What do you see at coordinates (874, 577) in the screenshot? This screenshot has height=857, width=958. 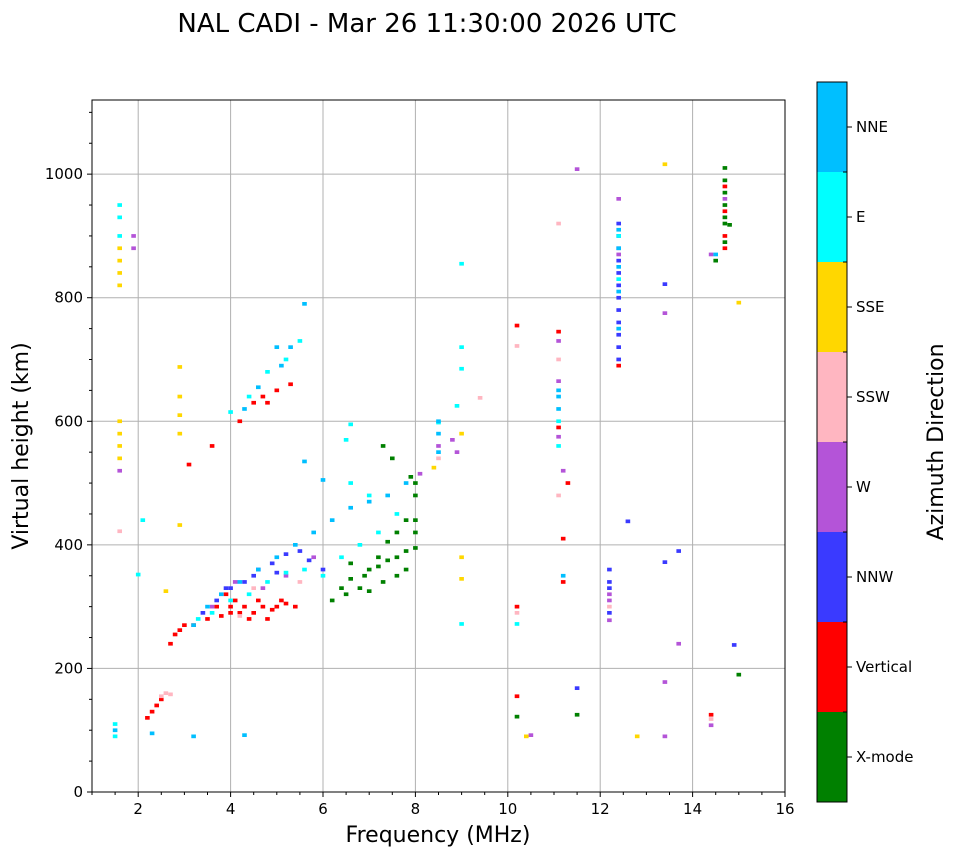 I see `colorbar-label: NNW` at bounding box center [874, 577].